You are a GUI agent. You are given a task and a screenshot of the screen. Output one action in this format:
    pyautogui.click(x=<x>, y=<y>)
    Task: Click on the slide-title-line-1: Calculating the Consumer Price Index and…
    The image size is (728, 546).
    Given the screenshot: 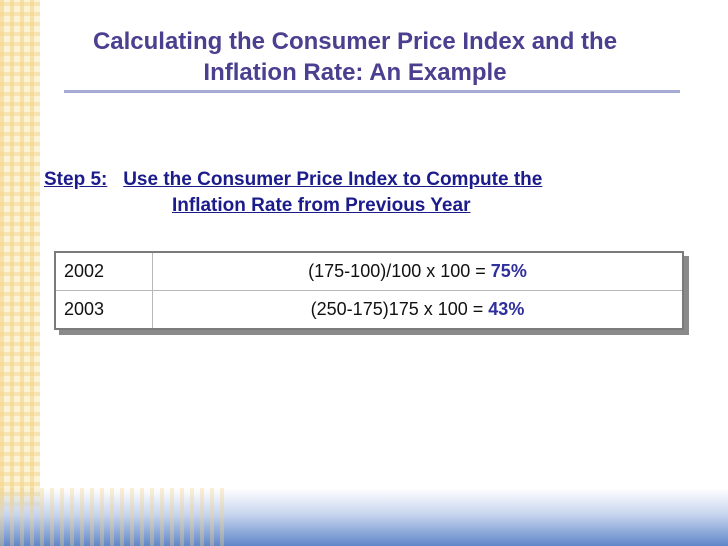 What is the action you would take?
    pyautogui.click(x=355, y=41)
    